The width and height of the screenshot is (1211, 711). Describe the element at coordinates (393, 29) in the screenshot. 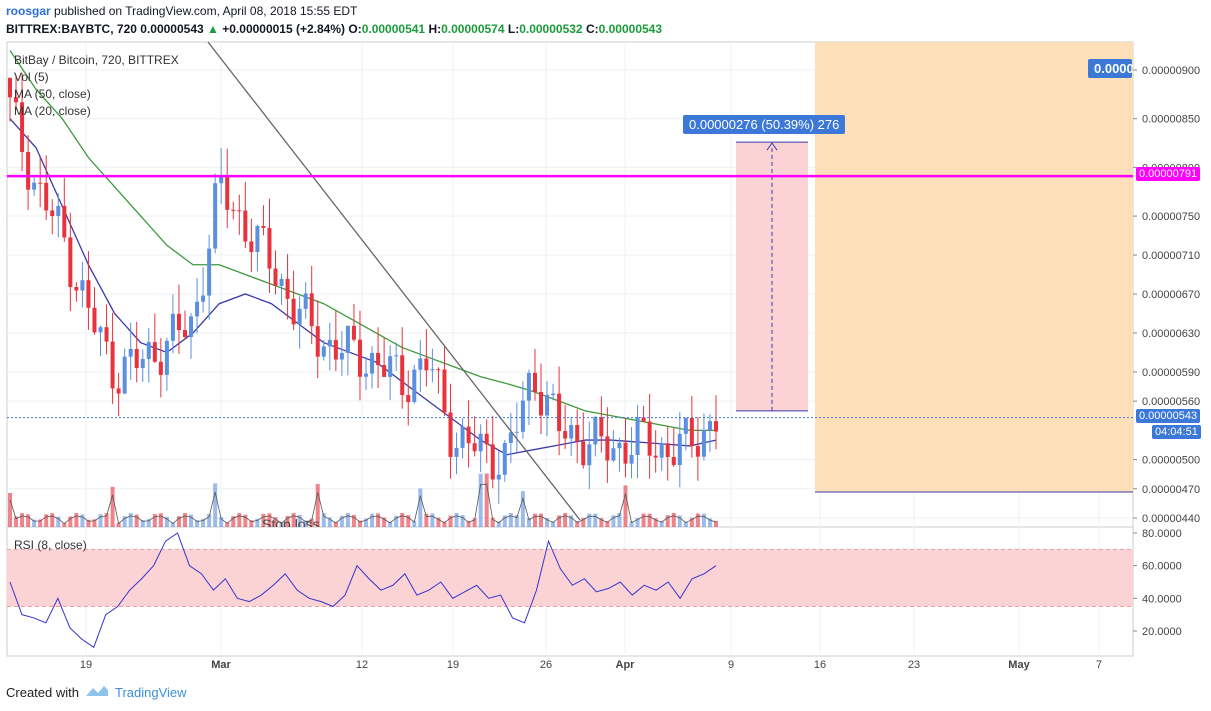

I see `open-value: 0.00000541` at that location.